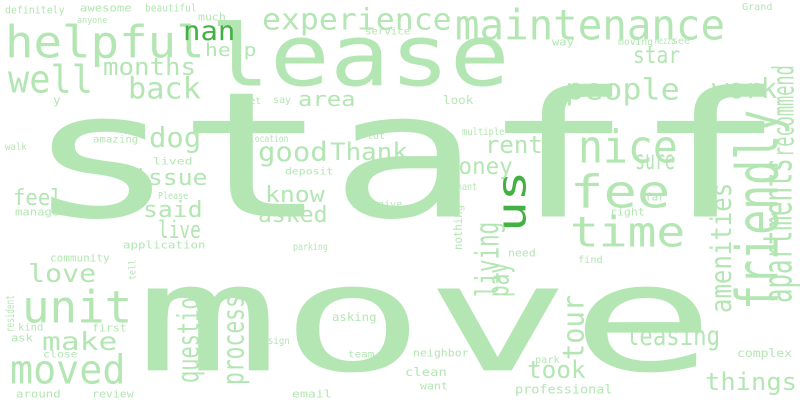 The image size is (800, 400). I want to click on word-people: people, so click(622, 90).